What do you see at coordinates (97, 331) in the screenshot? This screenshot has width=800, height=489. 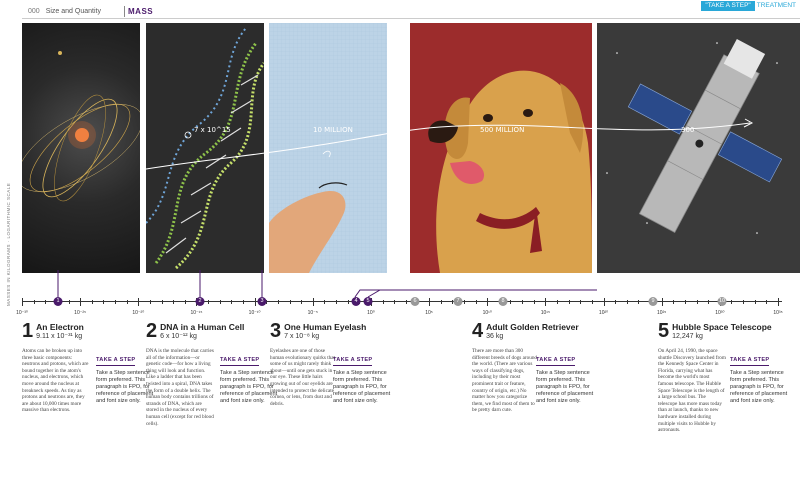 I see `item-electron-header: 1 An Electron 9.11 x 10⁻³¹ kg` at bounding box center [97, 331].